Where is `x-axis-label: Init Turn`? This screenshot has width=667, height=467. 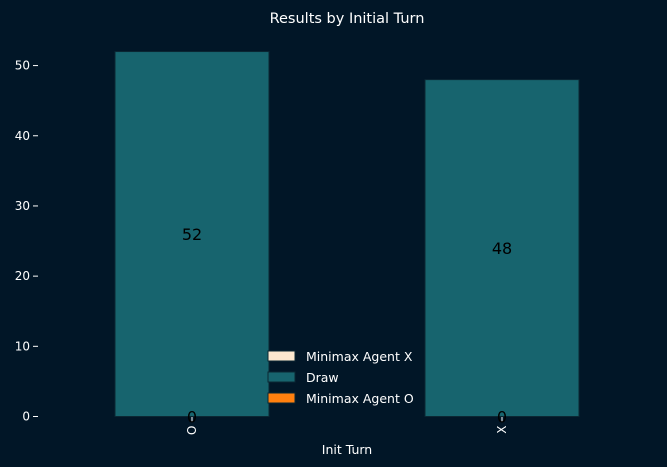 x-axis-label: Init Turn is located at coordinates (347, 449).